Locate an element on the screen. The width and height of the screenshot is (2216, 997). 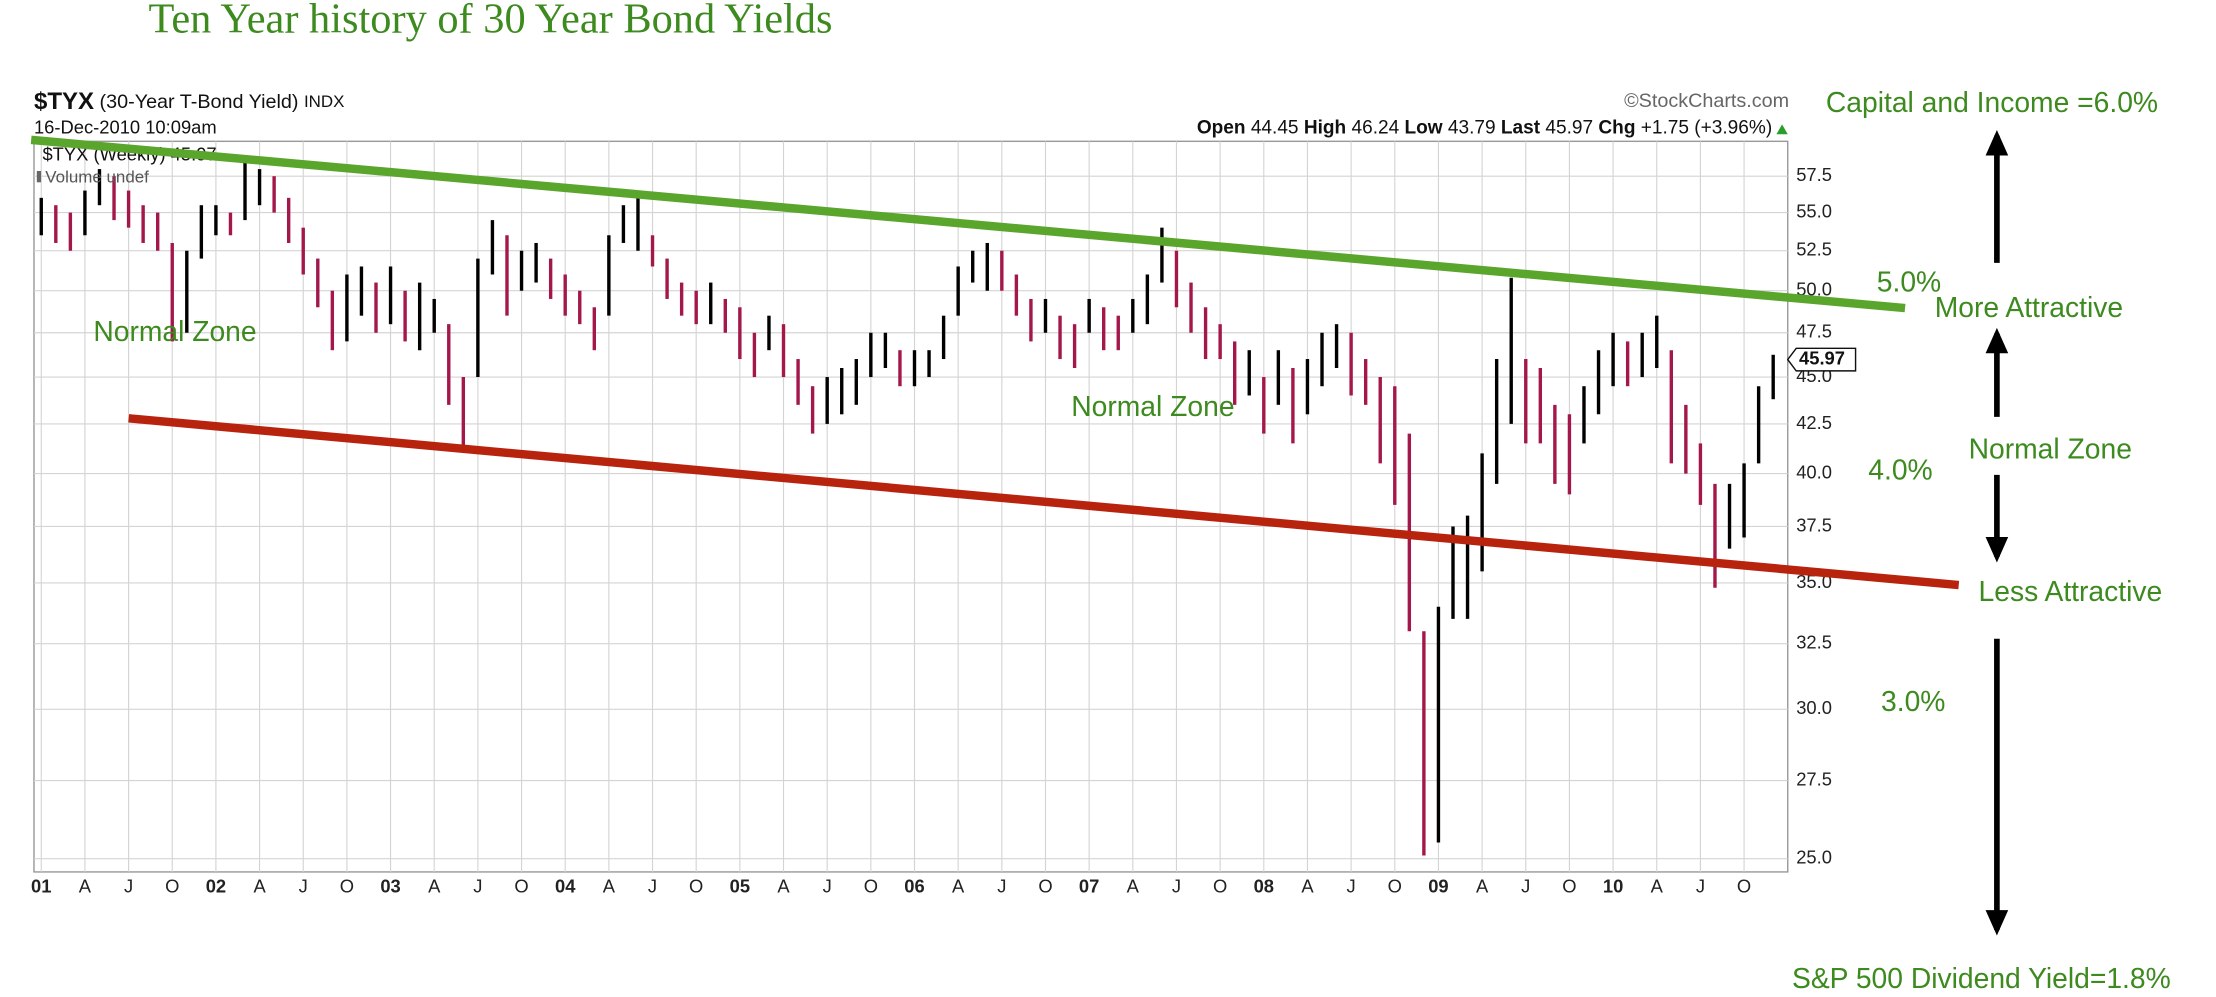
x-tick-label: 01 is located at coordinates (41, 885).